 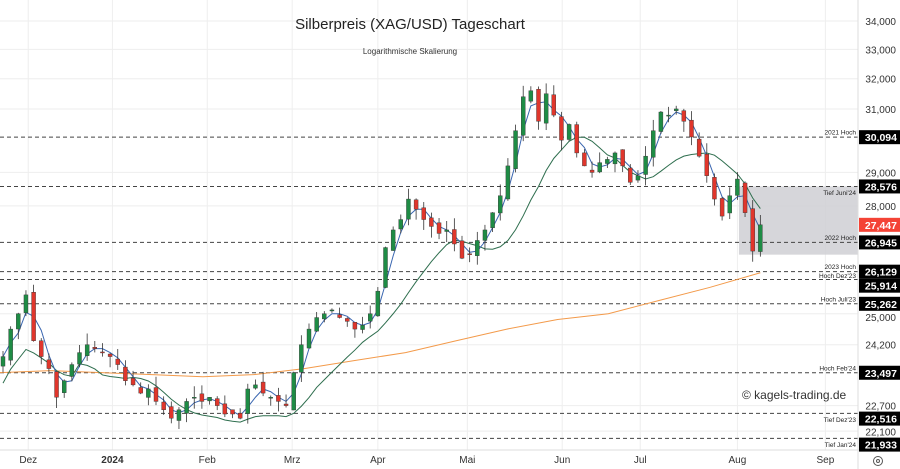 I want to click on copyright: © kagels-trading.de, so click(x=794, y=395).